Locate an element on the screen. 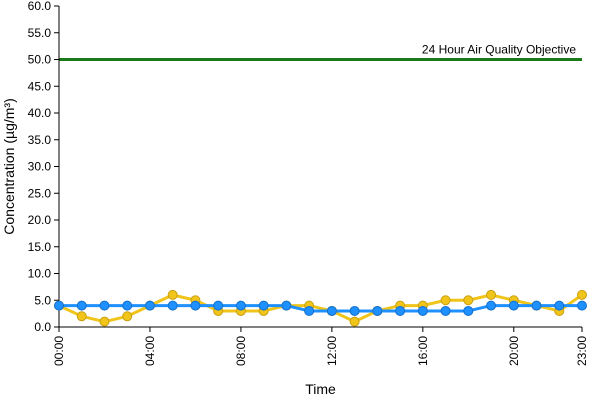 This screenshot has height=400, width=600. x-tick-label: 20:00 is located at coordinates (514, 351).